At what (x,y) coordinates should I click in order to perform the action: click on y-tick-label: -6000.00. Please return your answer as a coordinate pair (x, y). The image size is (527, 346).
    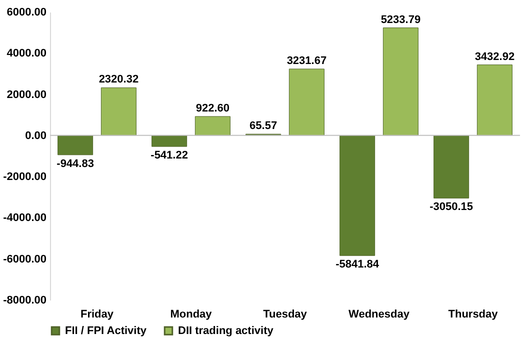
    Looking at the image, I should click on (24, 259).